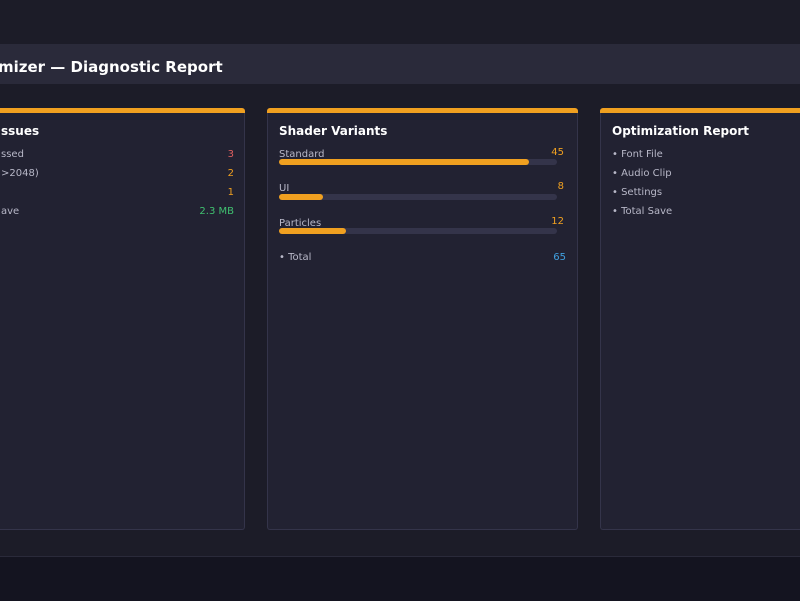 The width and height of the screenshot is (800, 601). What do you see at coordinates (10, 211) in the screenshot?
I see `issue-label: ave` at bounding box center [10, 211].